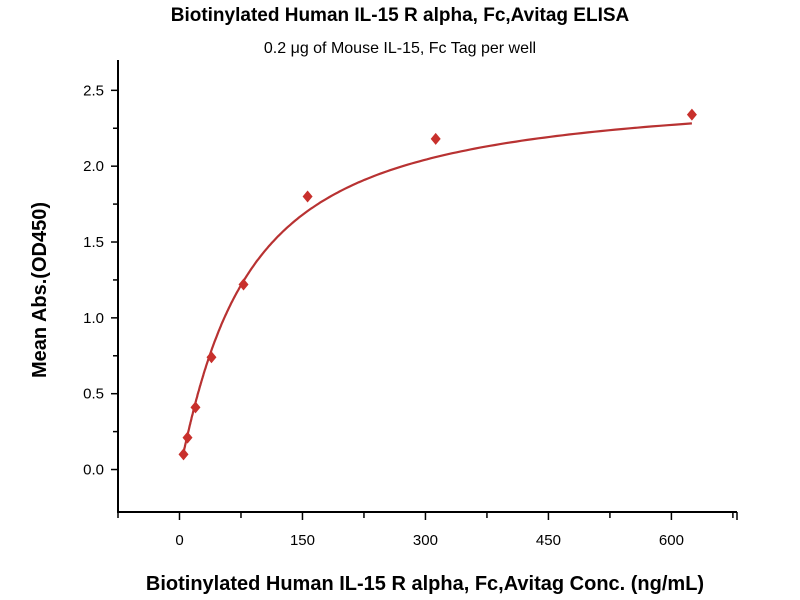 The width and height of the screenshot is (800, 600). Describe the element at coordinates (93, 318) in the screenshot. I see `y-tick-label: 1.0` at that location.